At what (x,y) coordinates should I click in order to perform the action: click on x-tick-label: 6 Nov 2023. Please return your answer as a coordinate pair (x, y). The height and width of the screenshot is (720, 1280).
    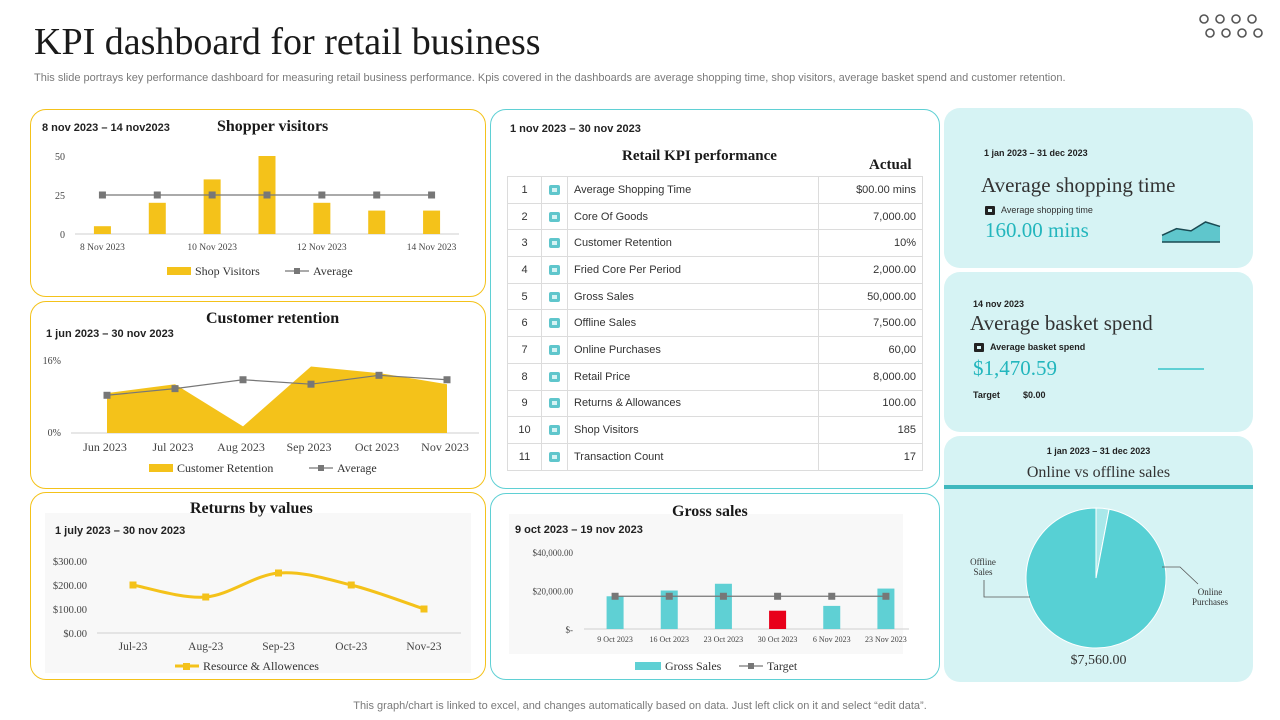
    Looking at the image, I should click on (832, 639).